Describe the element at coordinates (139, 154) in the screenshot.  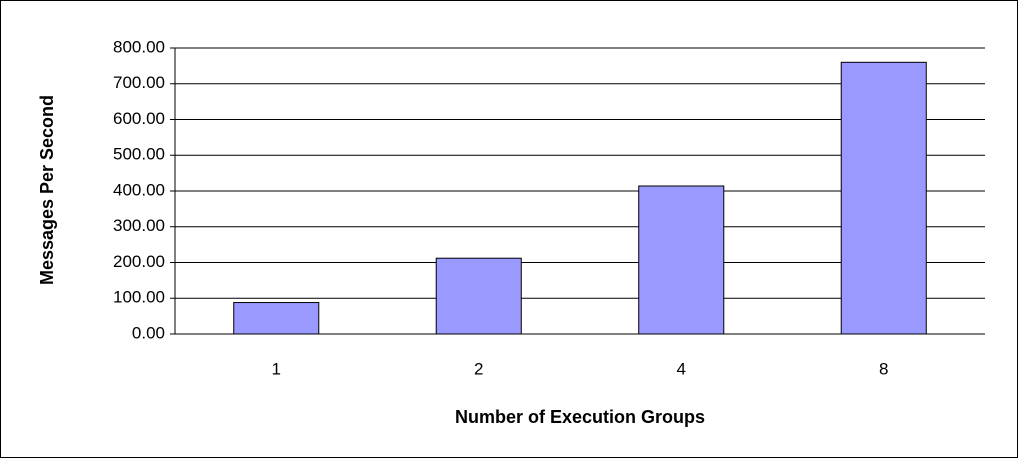
I see `y-tick-label: 500.00` at that location.